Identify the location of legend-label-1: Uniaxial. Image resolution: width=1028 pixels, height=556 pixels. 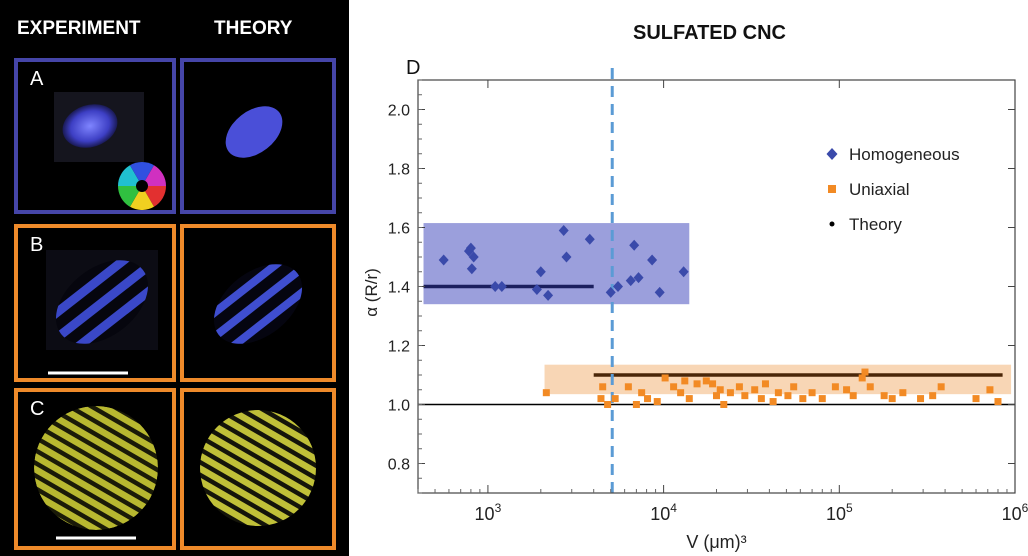
(879, 189).